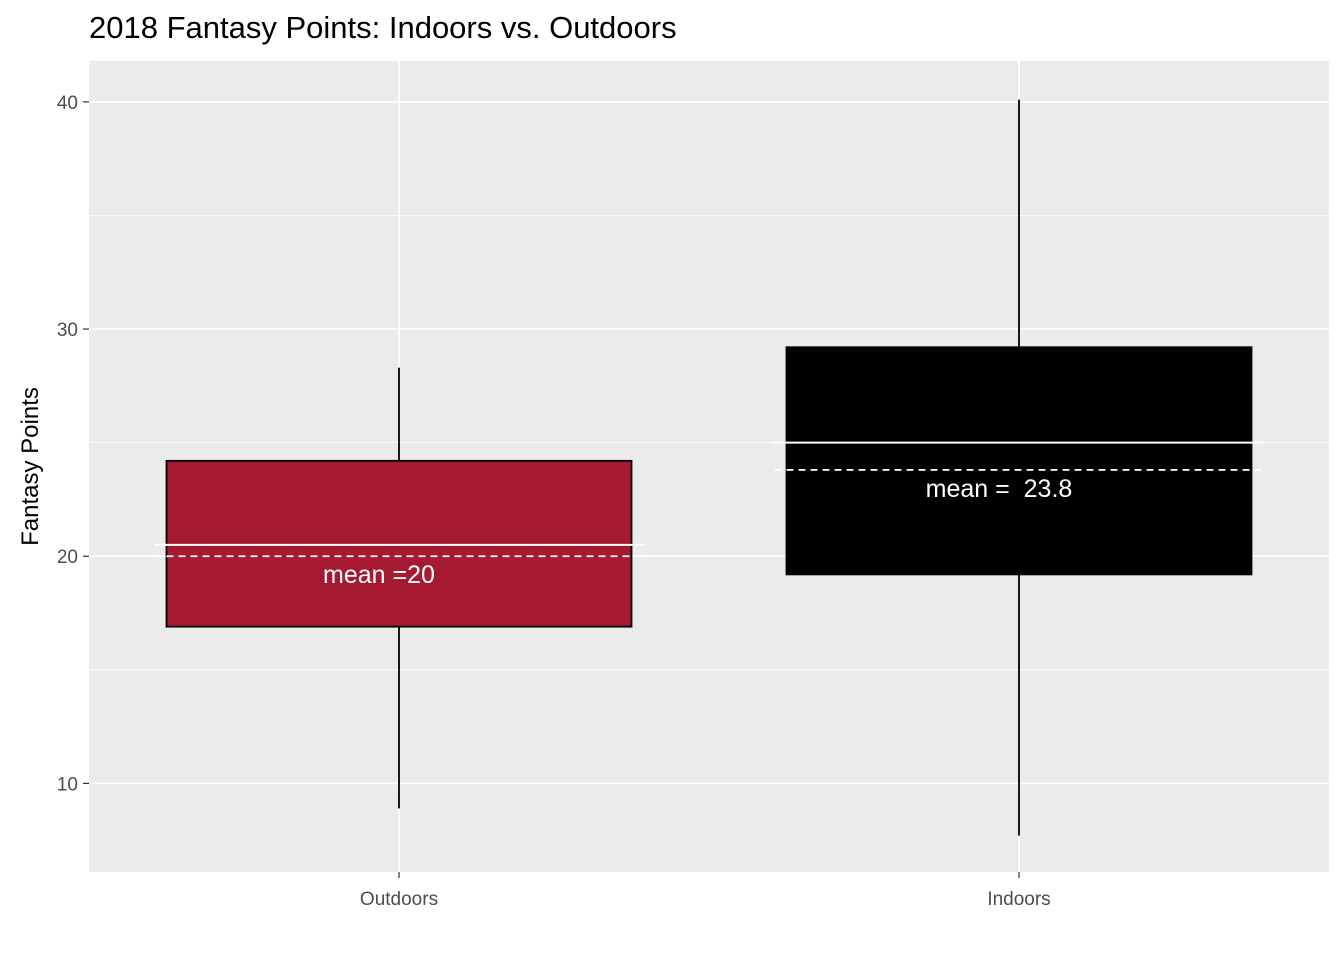  What do you see at coordinates (399, 899) in the screenshot?
I see `x-tick-label: Outdoors` at bounding box center [399, 899].